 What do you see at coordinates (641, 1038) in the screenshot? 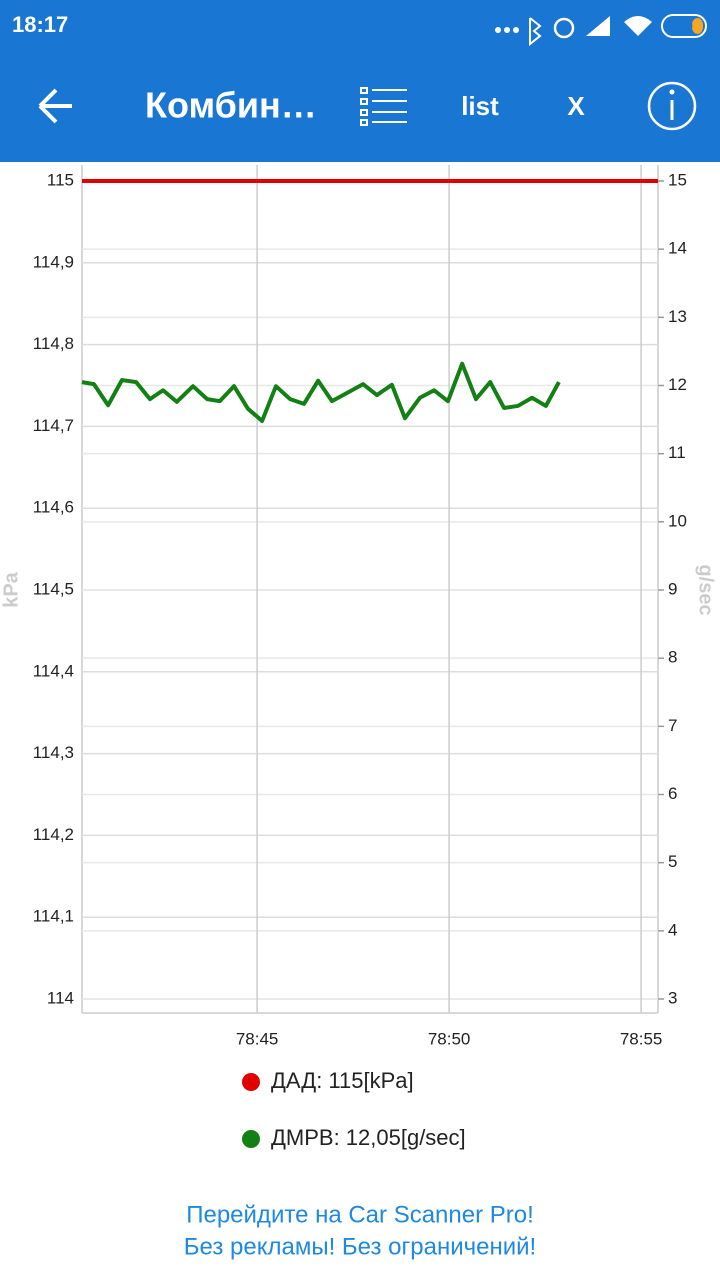
I see `x-tick-label: 78:55` at bounding box center [641, 1038].